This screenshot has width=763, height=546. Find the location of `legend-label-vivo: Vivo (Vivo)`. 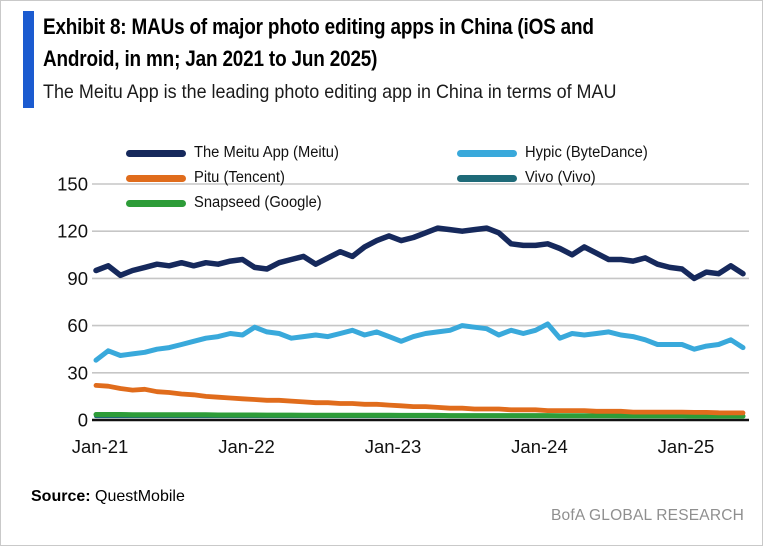

legend-label-vivo: Vivo (Vivo) is located at coordinates (560, 177).